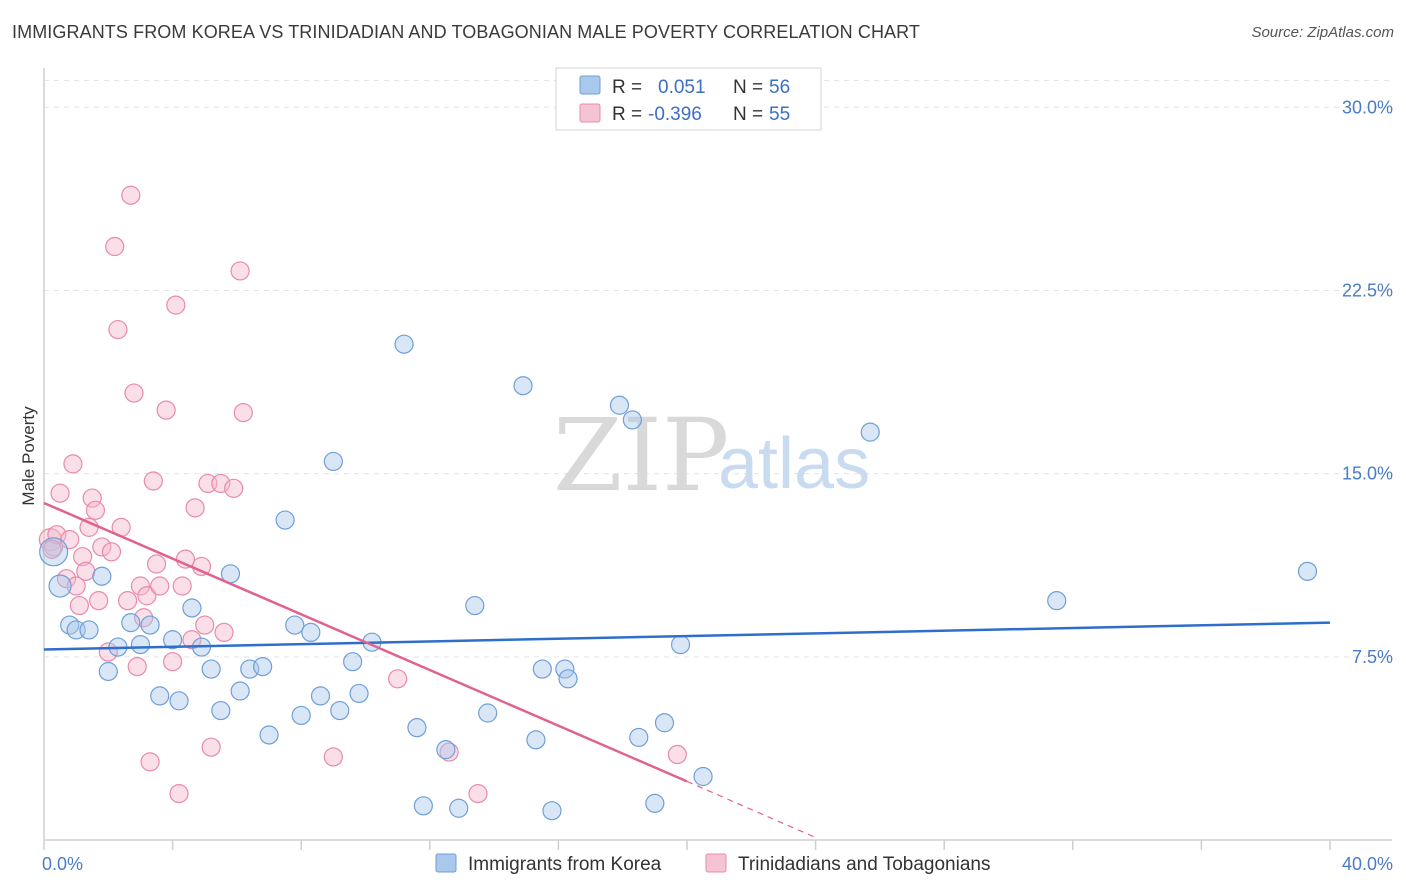  I want to click on legend-r-value-2: -0.396, so click(675, 114).